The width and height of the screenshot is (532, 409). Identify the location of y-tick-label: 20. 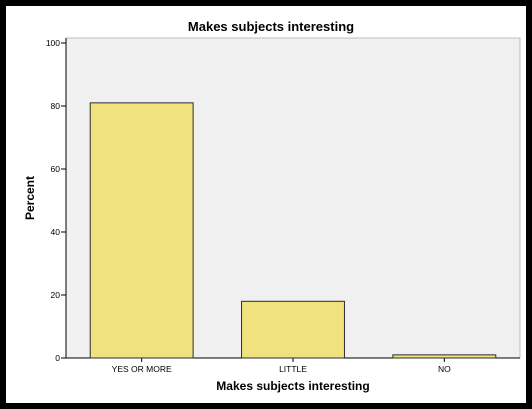
(56, 295).